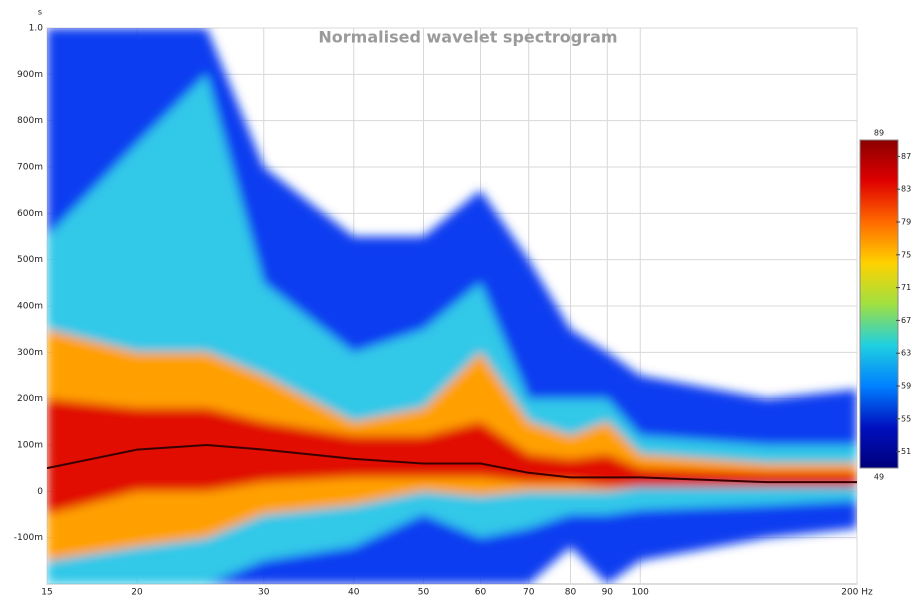 The height and width of the screenshot is (597, 911). Describe the element at coordinates (906, 418) in the screenshot. I see `colorbar-tick-label: 55` at that location.